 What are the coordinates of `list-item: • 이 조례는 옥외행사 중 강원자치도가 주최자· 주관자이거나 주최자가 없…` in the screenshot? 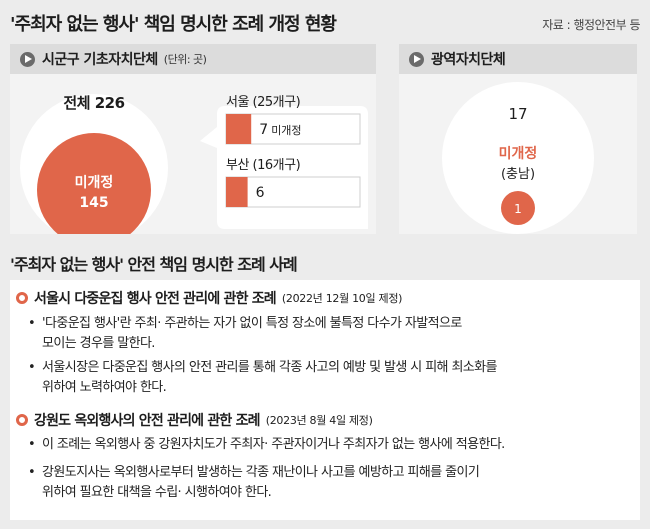 It's located at (328, 445).